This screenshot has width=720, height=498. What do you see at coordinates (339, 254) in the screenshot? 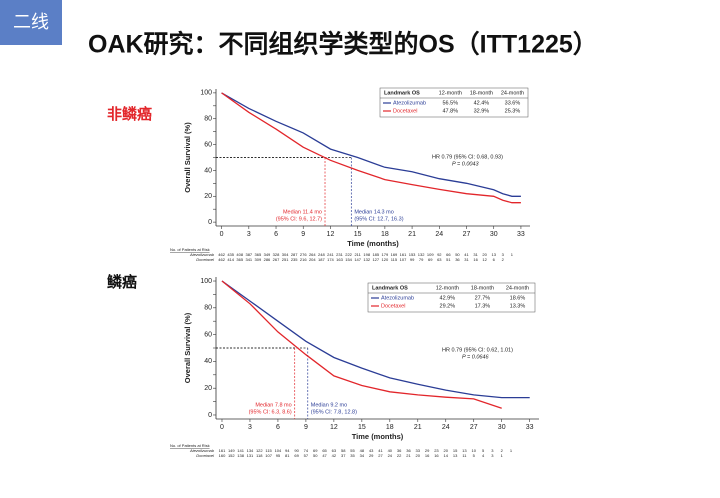
I see `risk-count: 231` at bounding box center [339, 254].